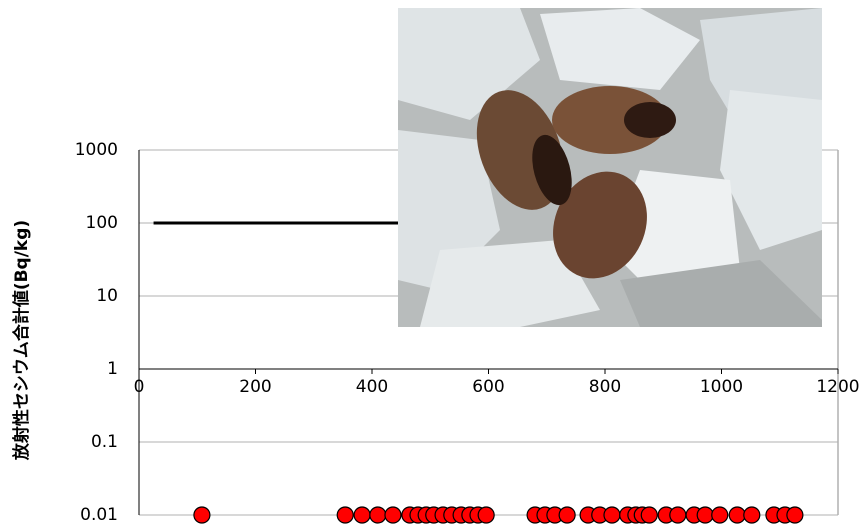 This screenshot has width=865, height=532. Describe the element at coordinates (721, 387) in the screenshot. I see `x-tick-label: 1000` at that location.